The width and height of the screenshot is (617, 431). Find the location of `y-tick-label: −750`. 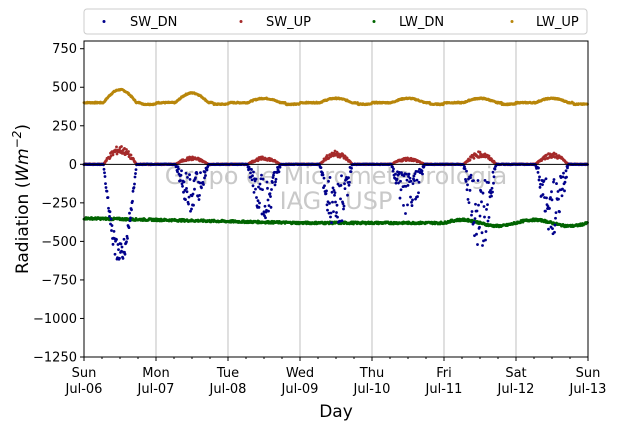

y-tick-label: −750 is located at coordinates (59, 280).